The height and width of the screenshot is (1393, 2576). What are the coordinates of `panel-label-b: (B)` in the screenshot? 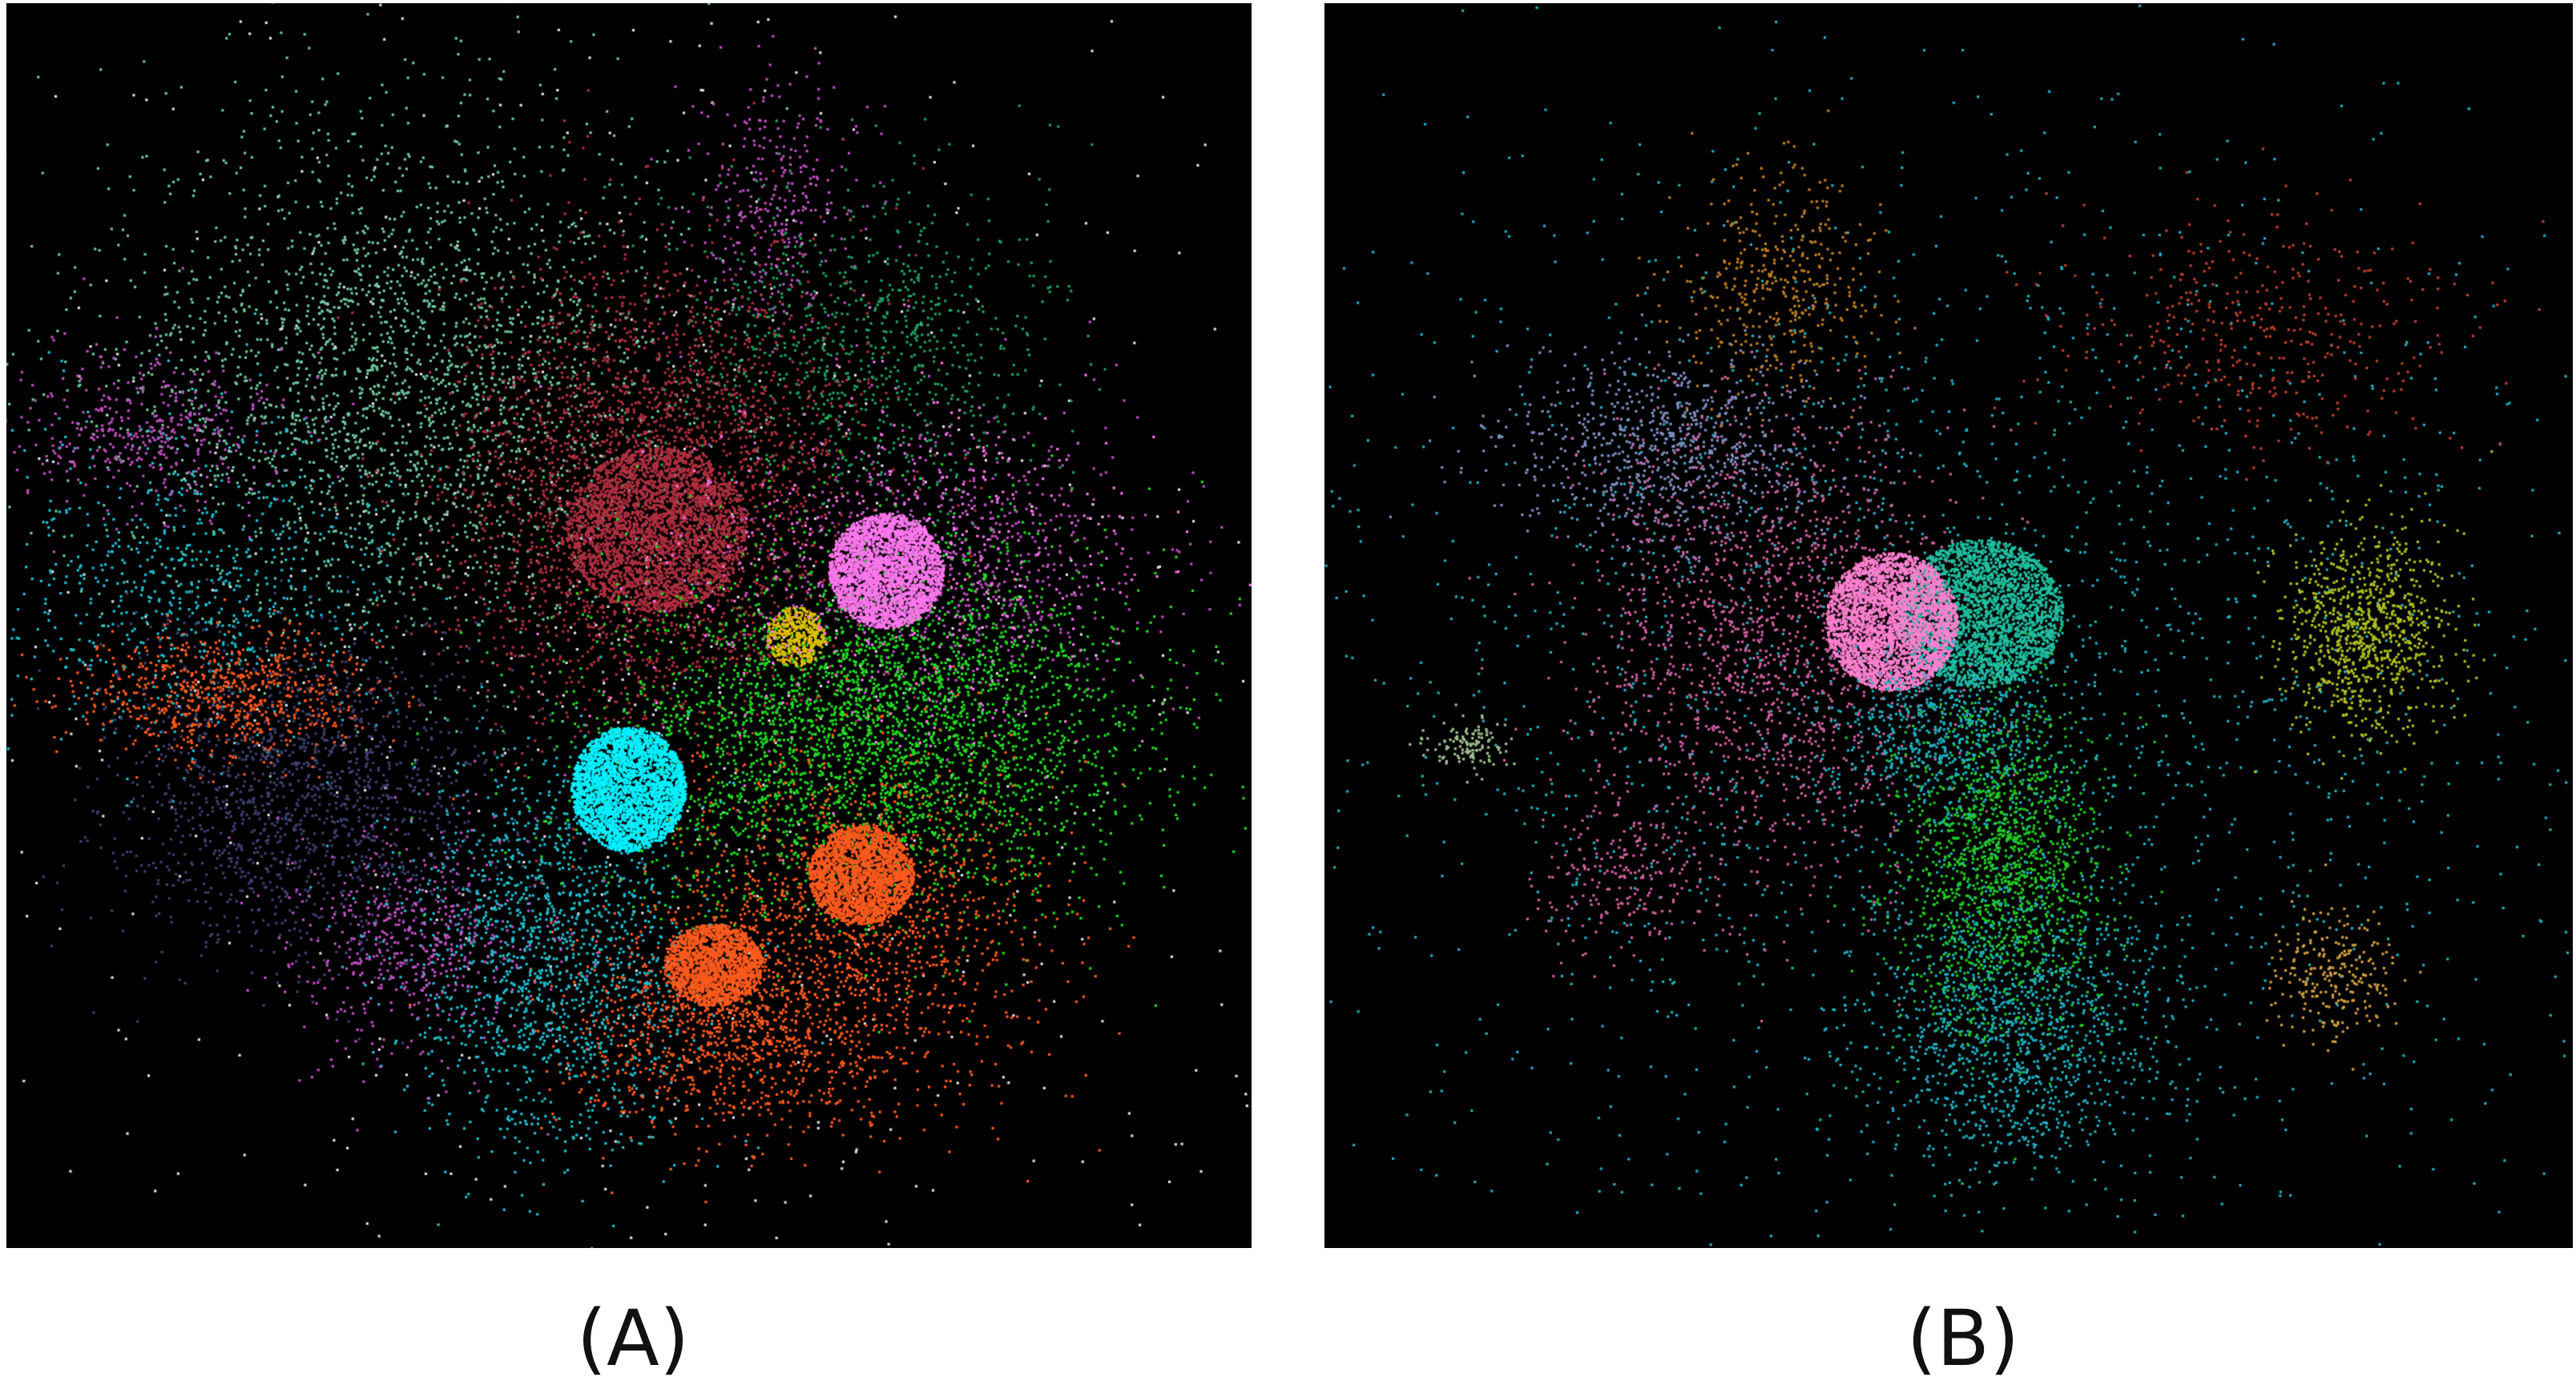 It's located at (1963, 1338).